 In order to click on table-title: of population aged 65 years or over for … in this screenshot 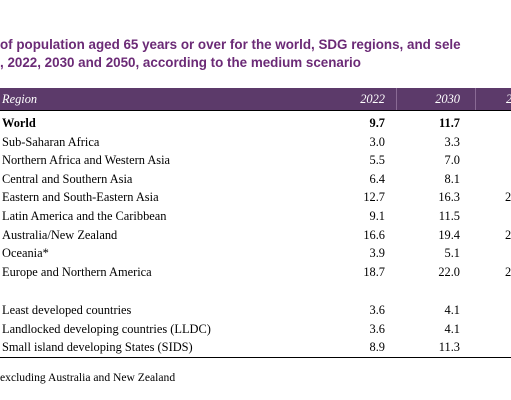, I will do `click(255, 54)`.